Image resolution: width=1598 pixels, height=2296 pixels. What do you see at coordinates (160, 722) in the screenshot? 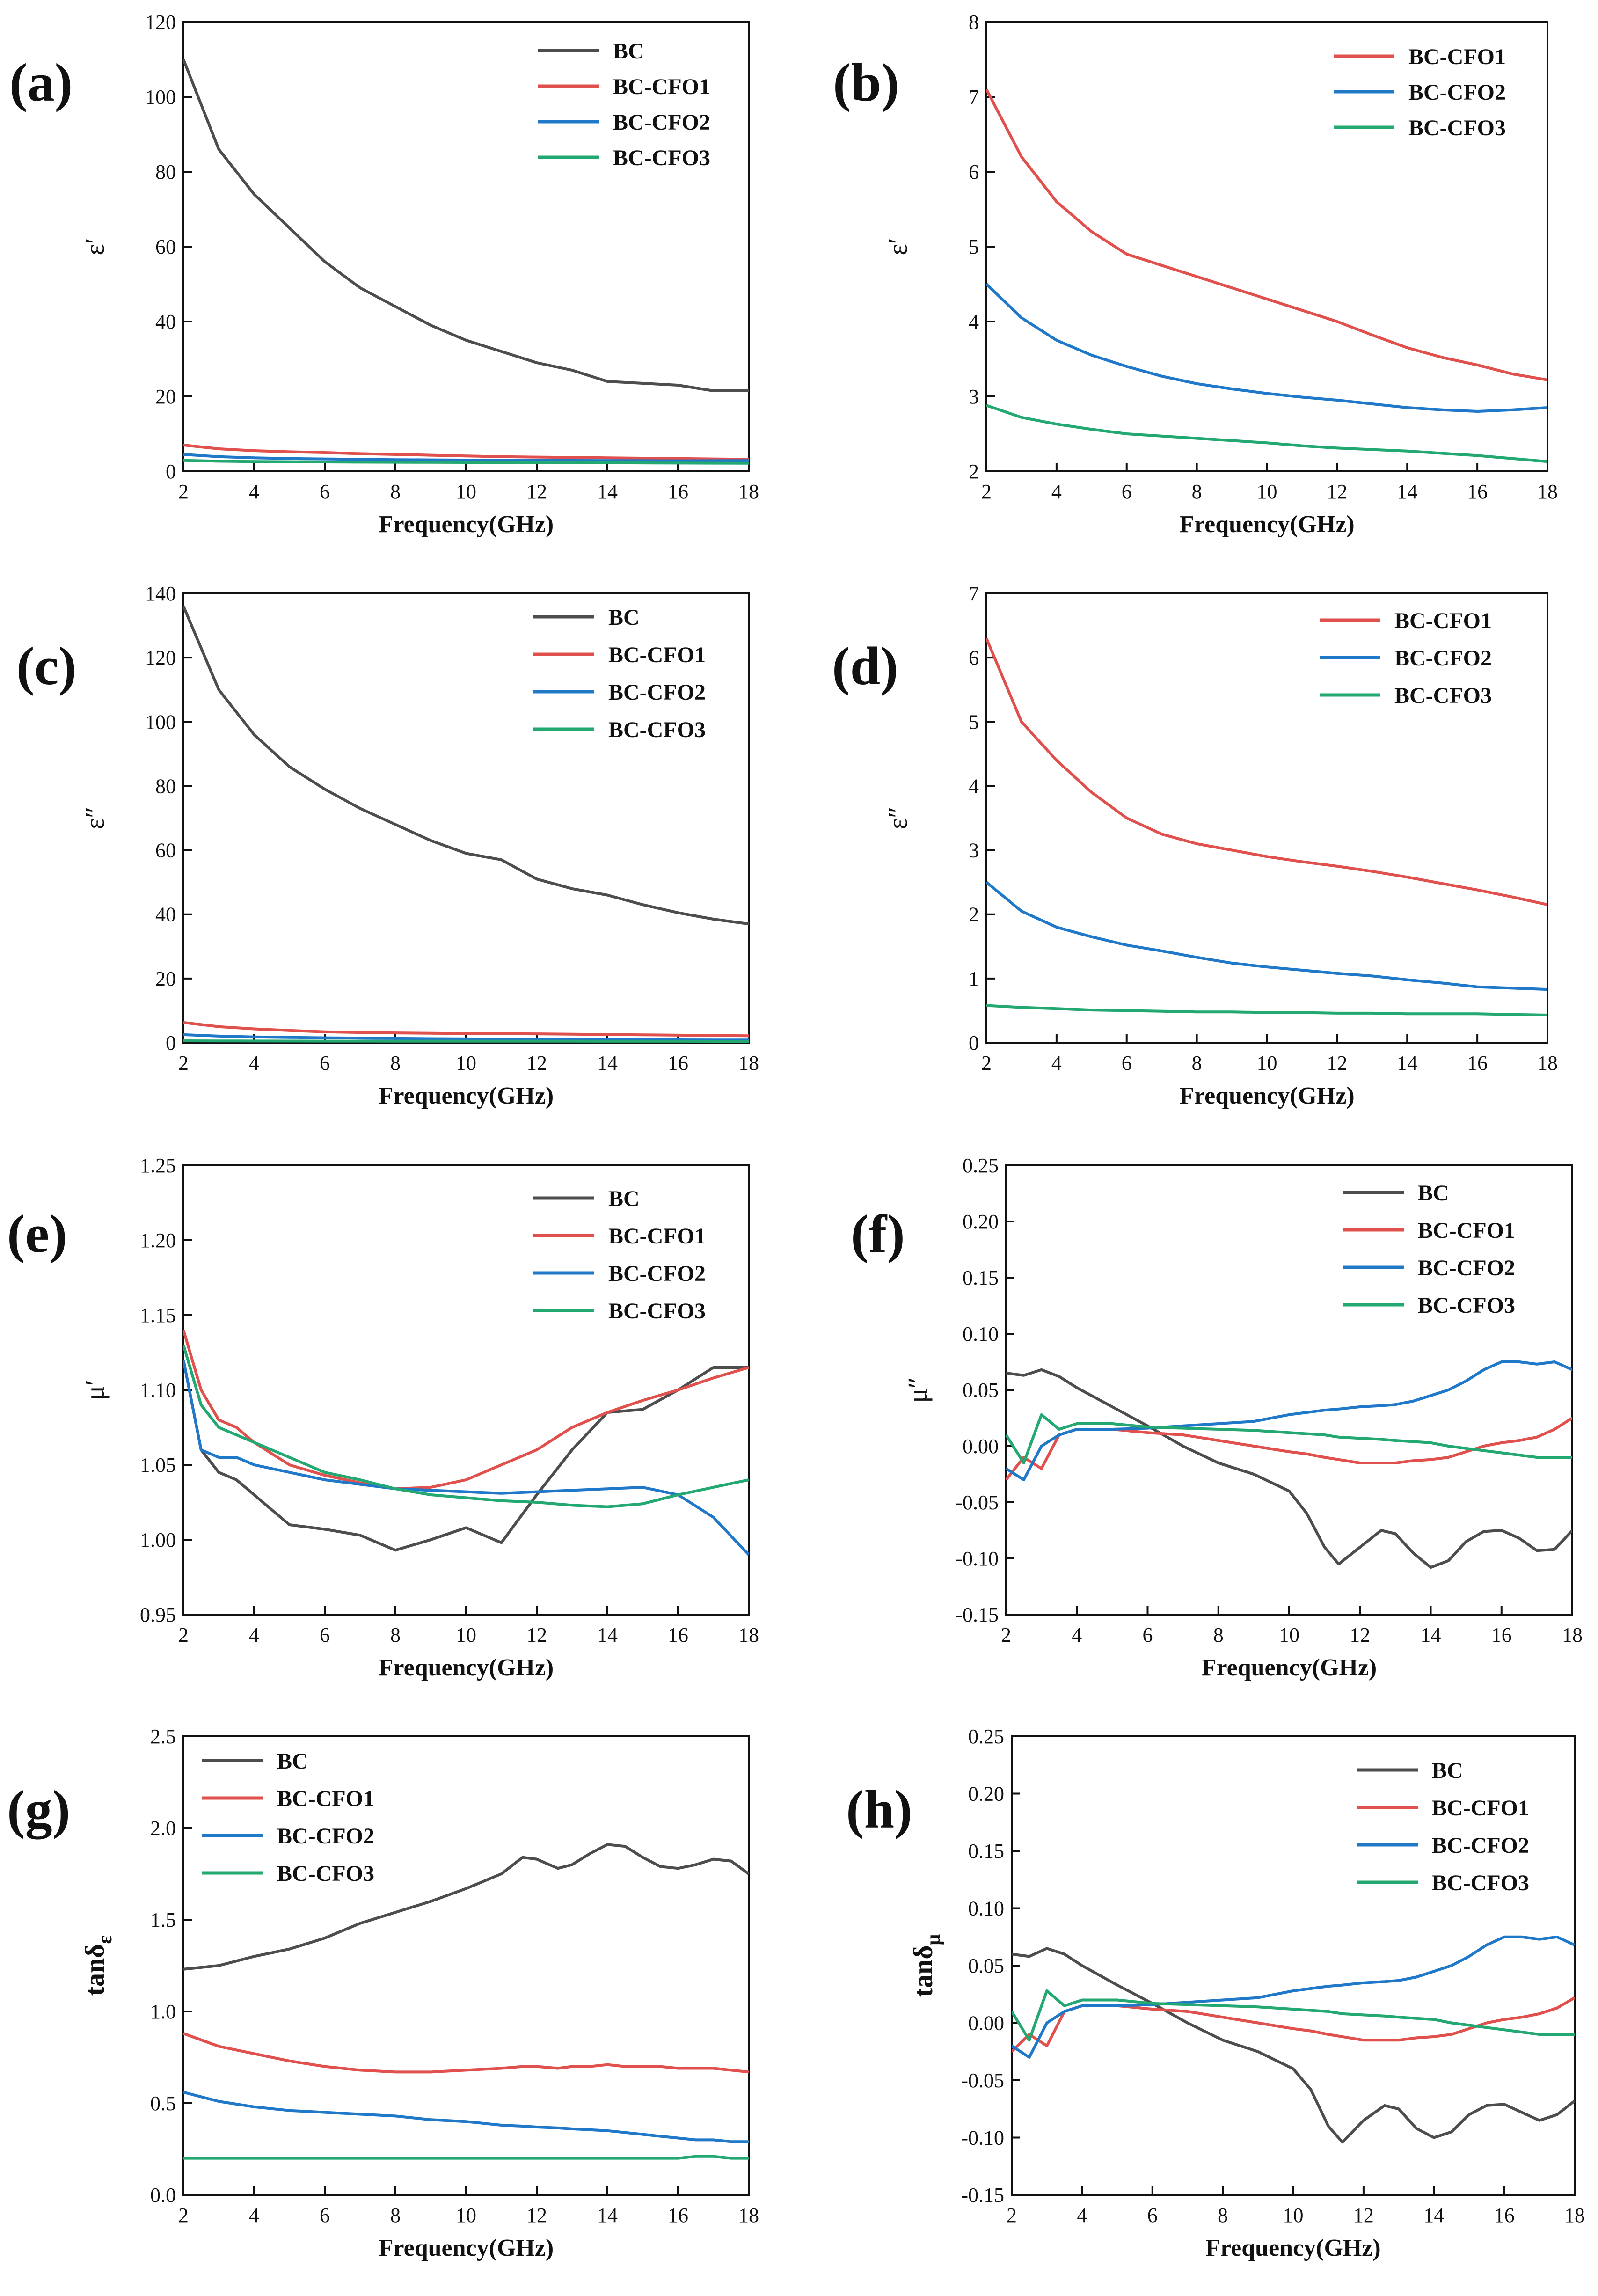
I see `y-tick-label: 100` at bounding box center [160, 722].